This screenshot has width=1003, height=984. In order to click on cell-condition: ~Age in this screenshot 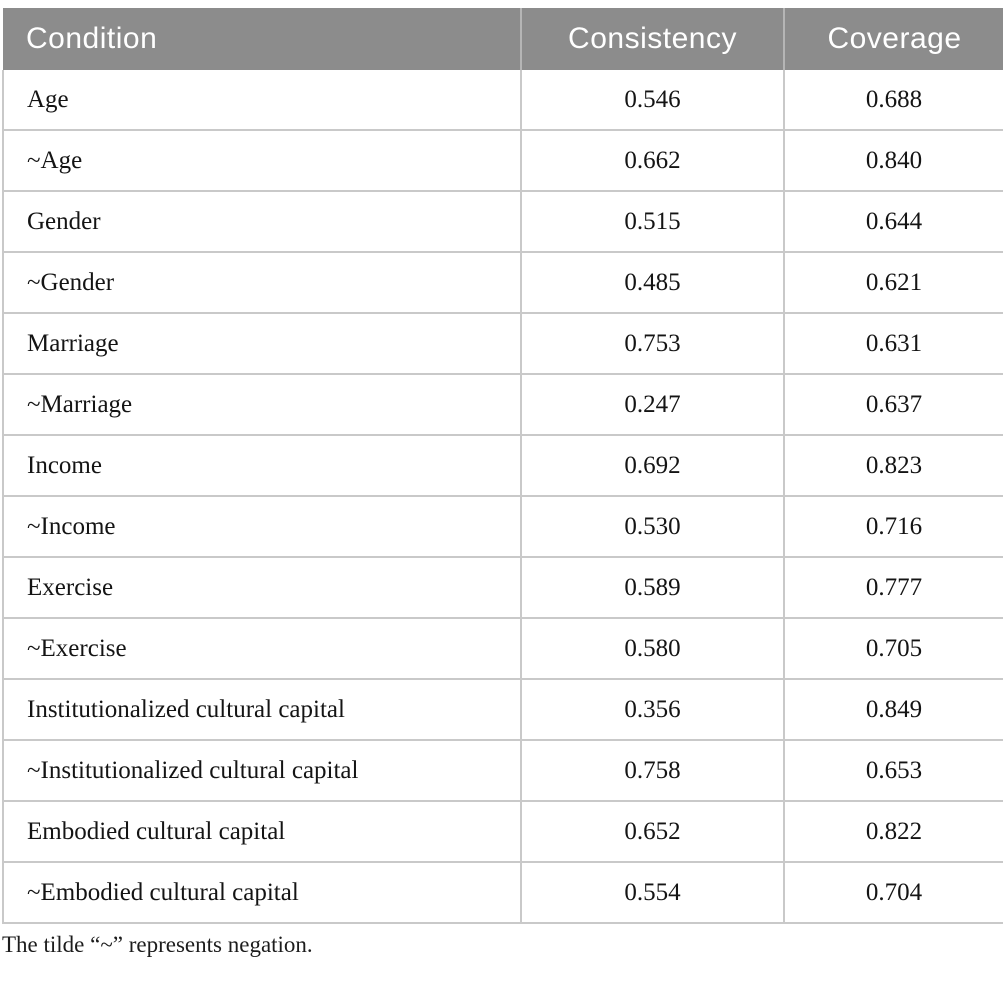, I will do `click(261, 161)`.